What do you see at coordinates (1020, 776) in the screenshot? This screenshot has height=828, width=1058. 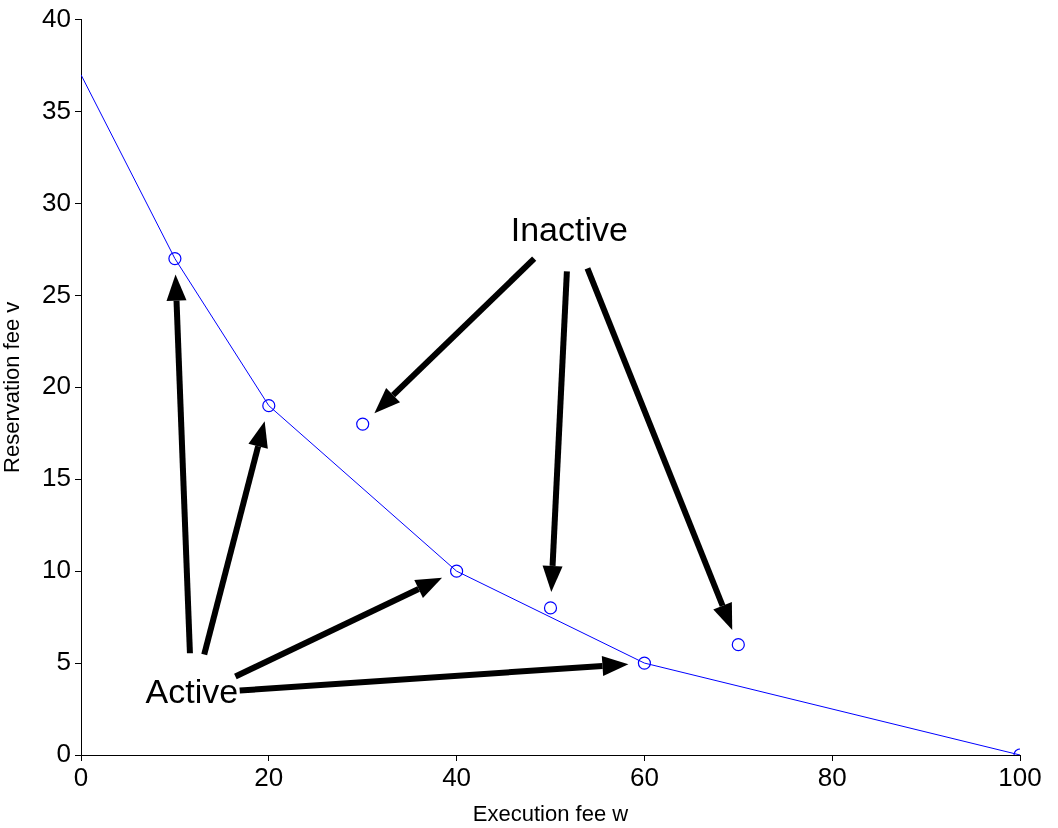 I see `x-tick-label: 100` at bounding box center [1020, 776].